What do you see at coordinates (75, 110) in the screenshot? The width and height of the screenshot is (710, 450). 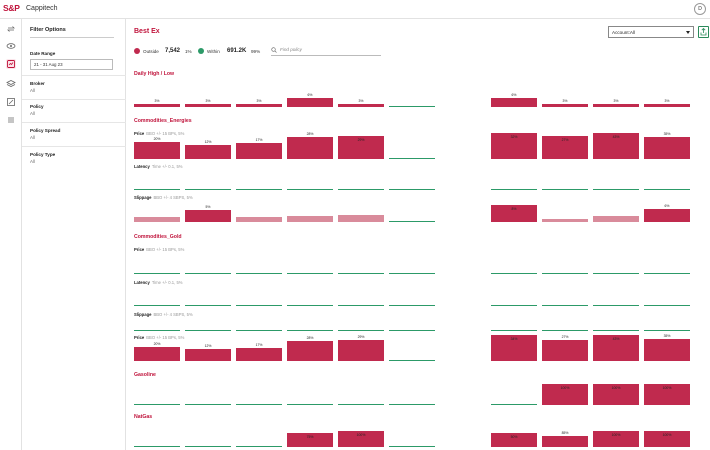 I see `policy-filter: Policy All` at bounding box center [75, 110].